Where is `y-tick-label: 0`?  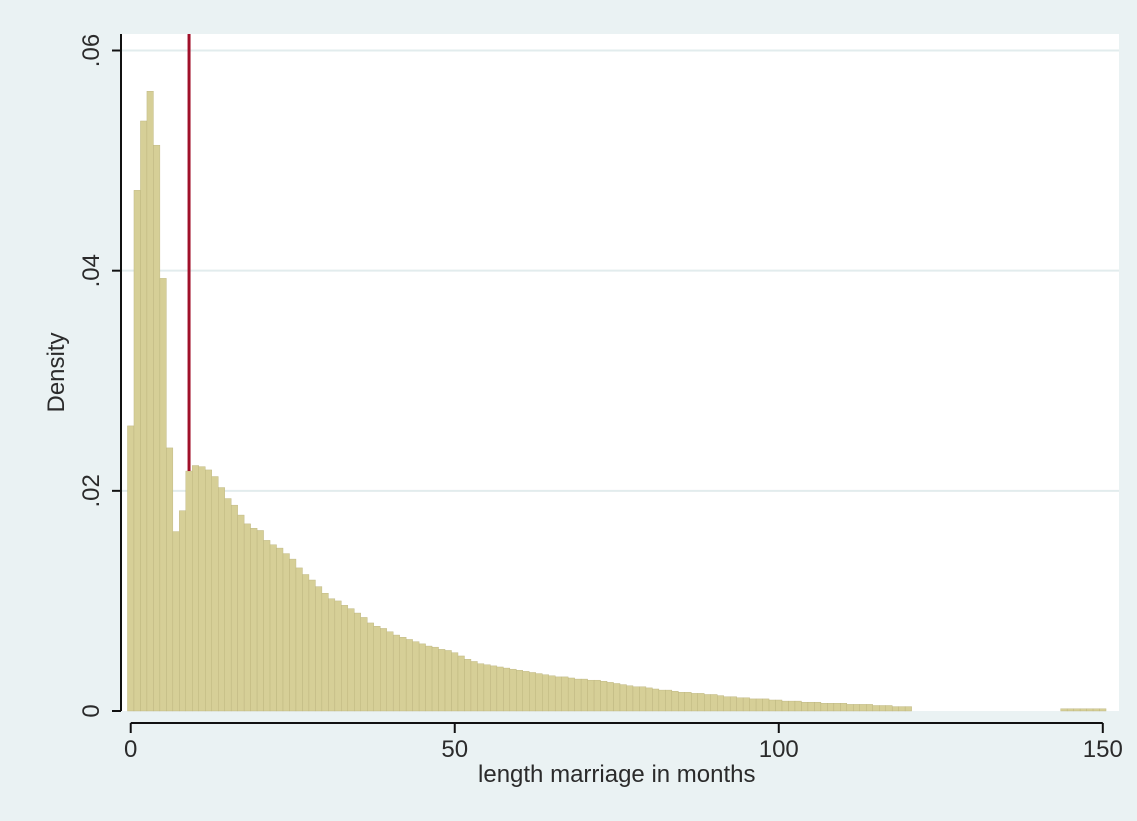
y-tick-label: 0 is located at coordinates (91, 710).